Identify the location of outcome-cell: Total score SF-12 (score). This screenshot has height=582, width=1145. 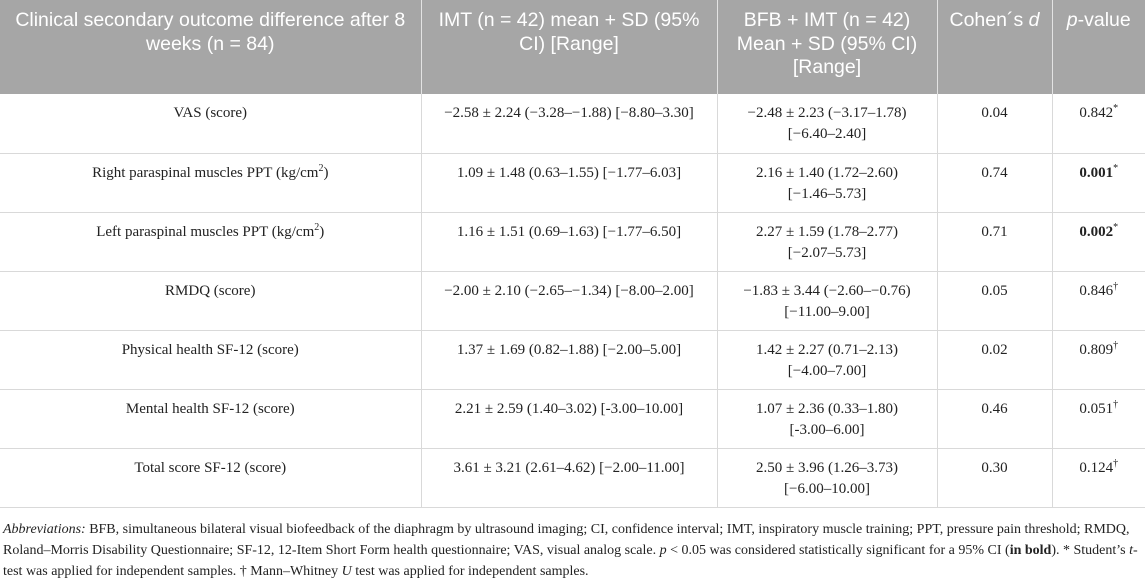
(211, 478).